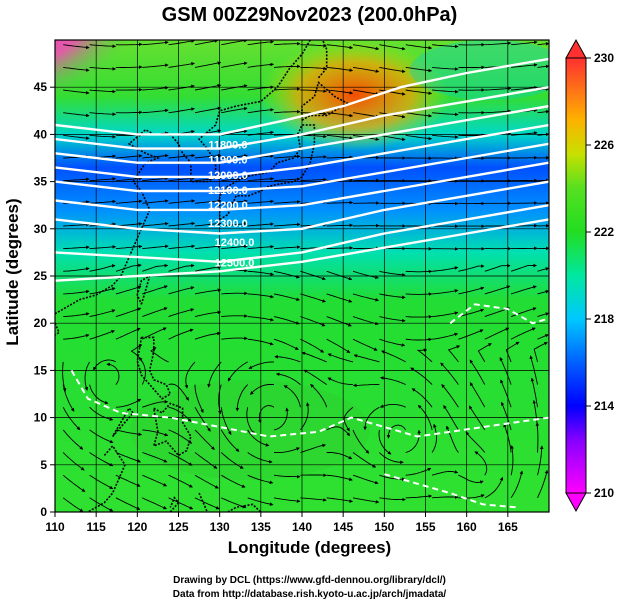 This screenshot has width=619, height=605. What do you see at coordinates (41, 87) in the screenshot?
I see `y-tick-label: 45` at bounding box center [41, 87].